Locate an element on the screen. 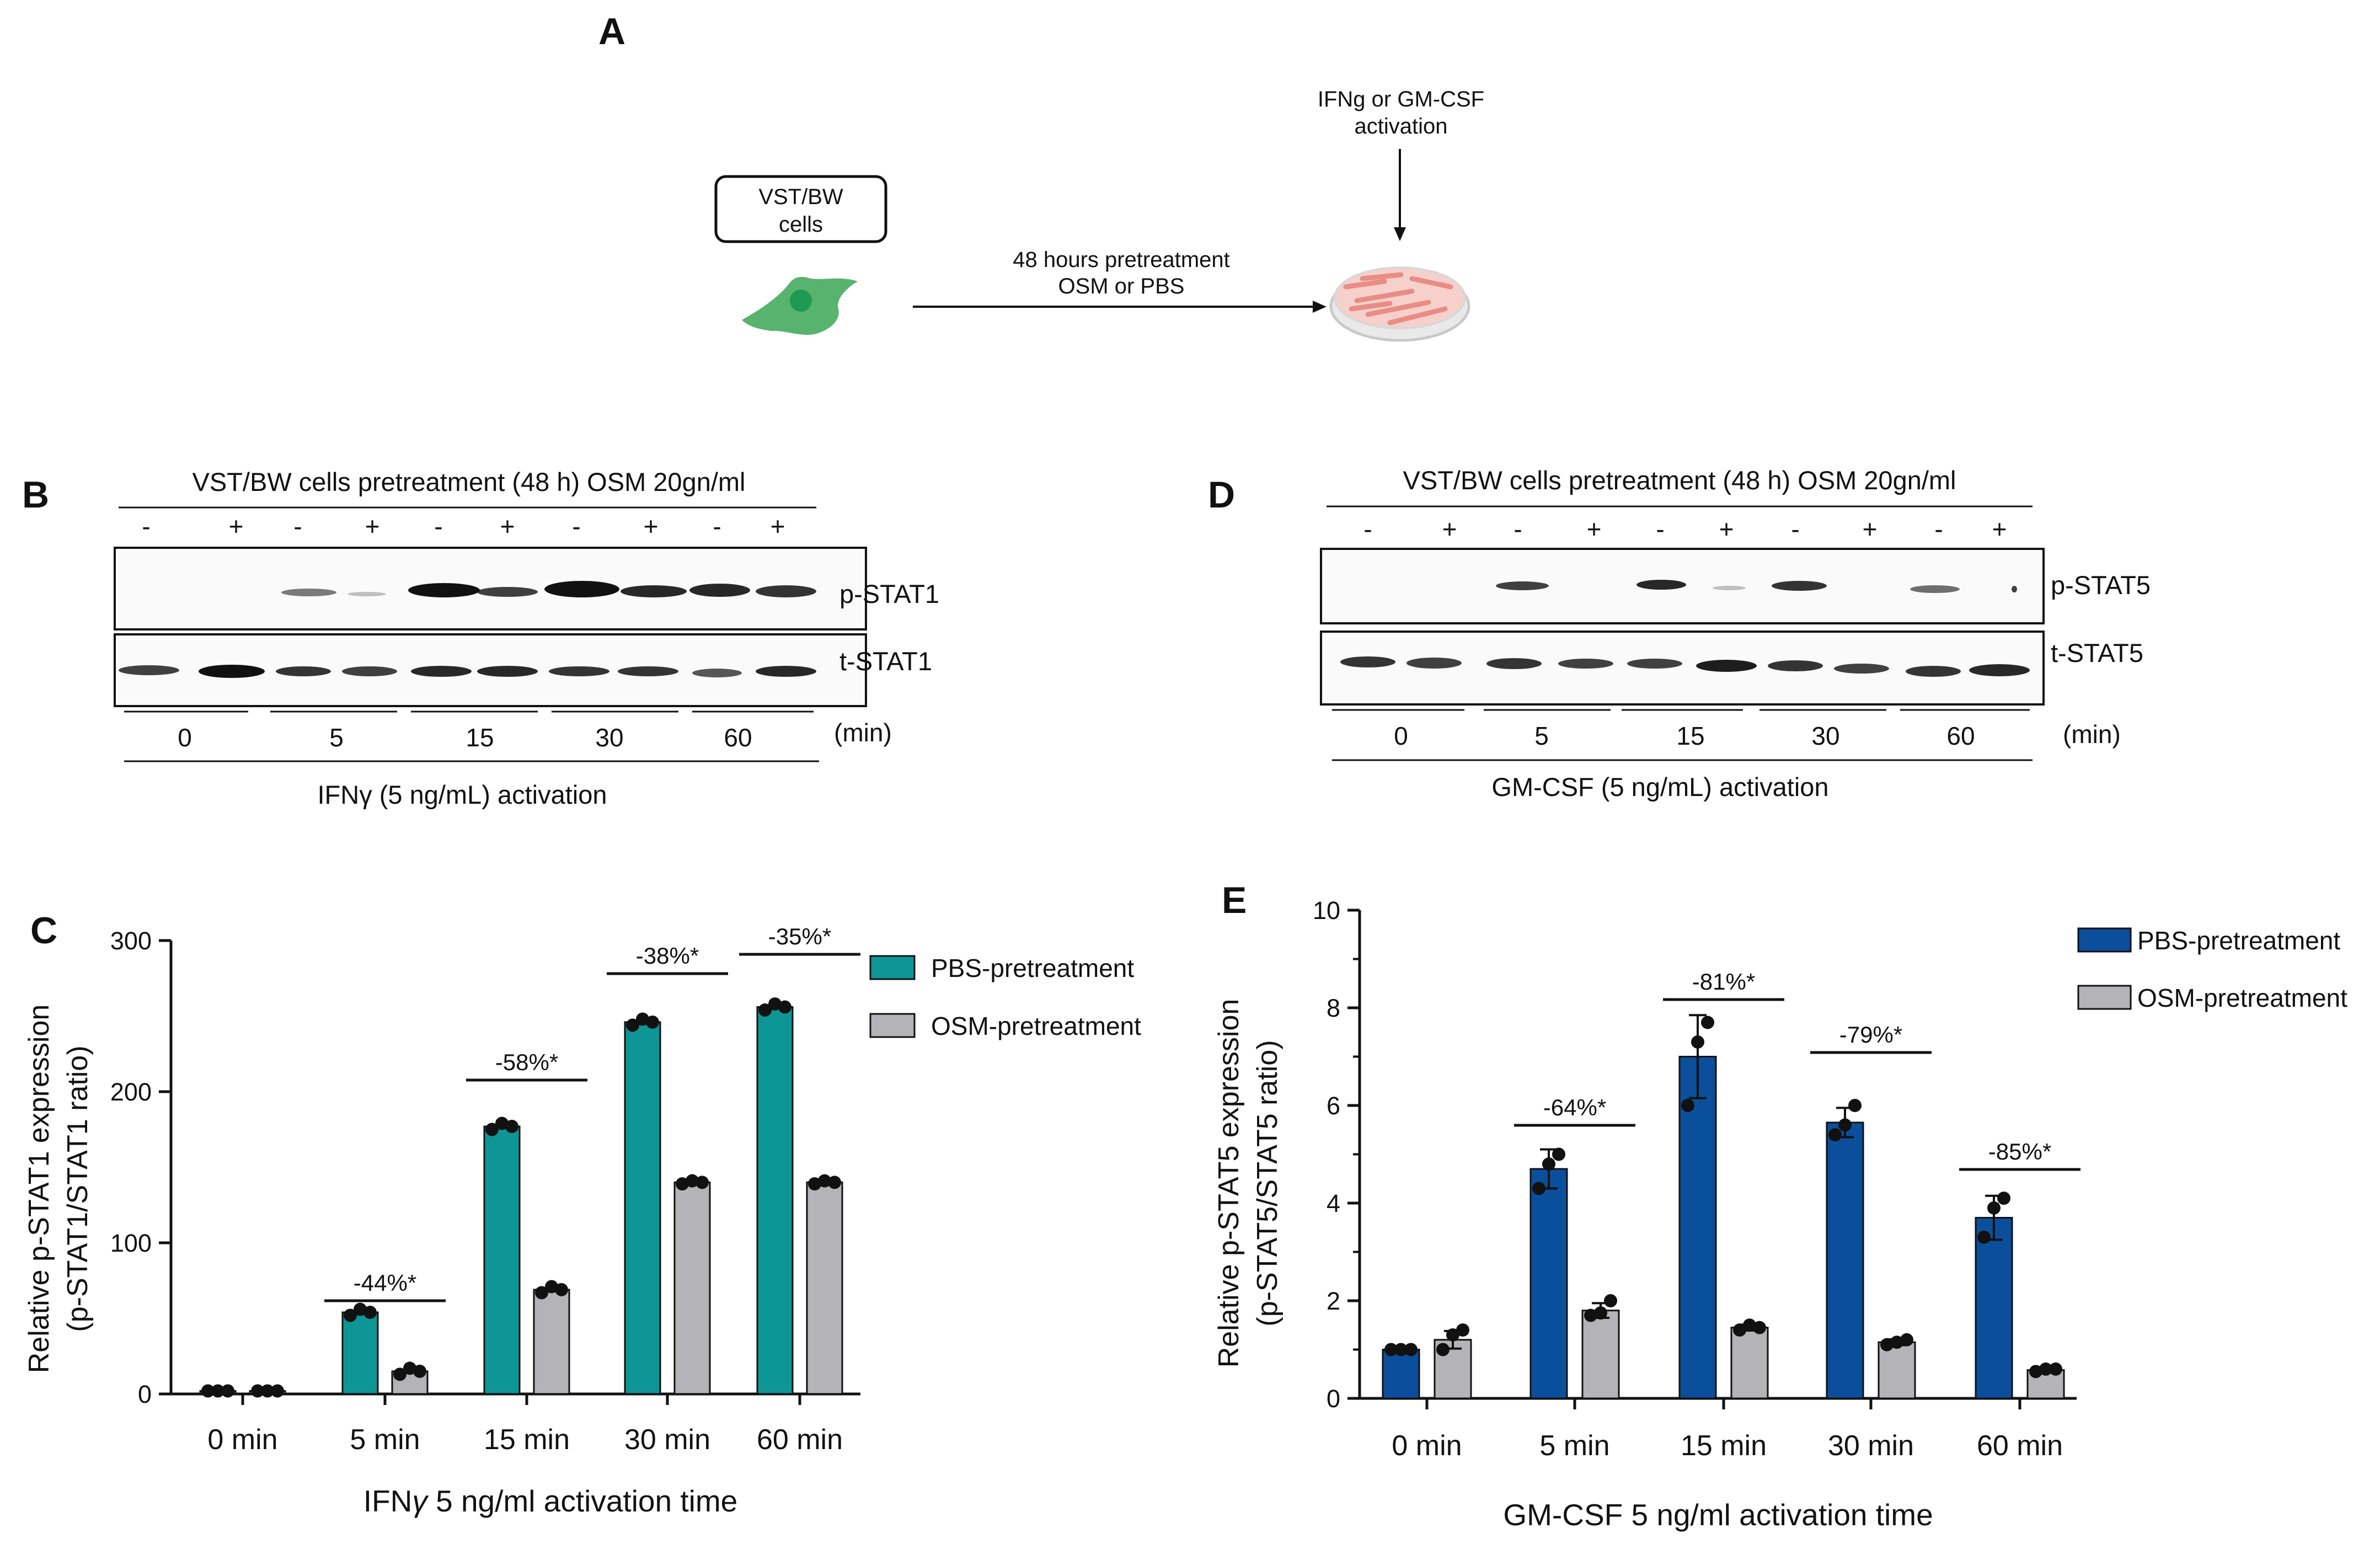 This screenshot has height=1544, width=2380. chart-e-legend-swatch-pbs is located at coordinates (2104, 940).